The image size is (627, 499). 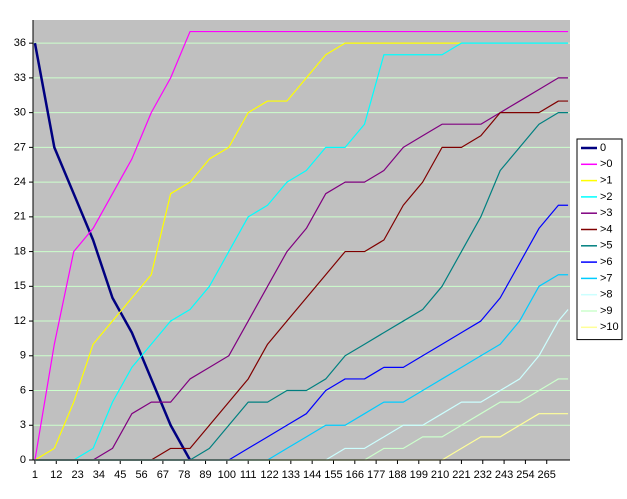 I want to click on legend-label: >7, so click(x=606, y=278).